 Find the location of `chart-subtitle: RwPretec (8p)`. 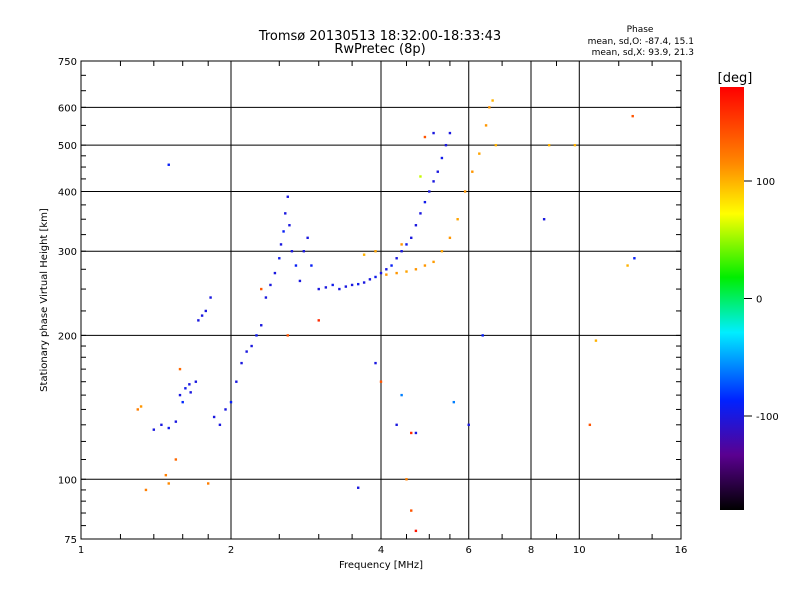

chart-subtitle: RwPretec (8p) is located at coordinates (379, 49).